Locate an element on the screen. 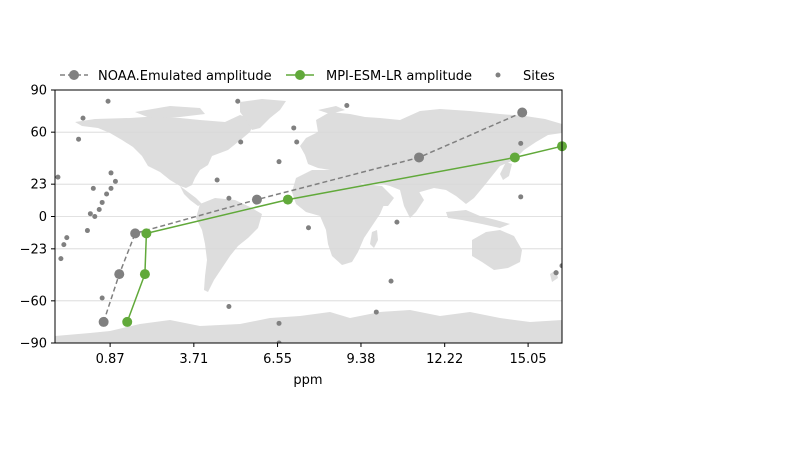 This screenshot has width=800, height=450. x-axis-ticks: 0.87 3.71 6.55 9.38 12.22 15.05 is located at coordinates (321, 355).